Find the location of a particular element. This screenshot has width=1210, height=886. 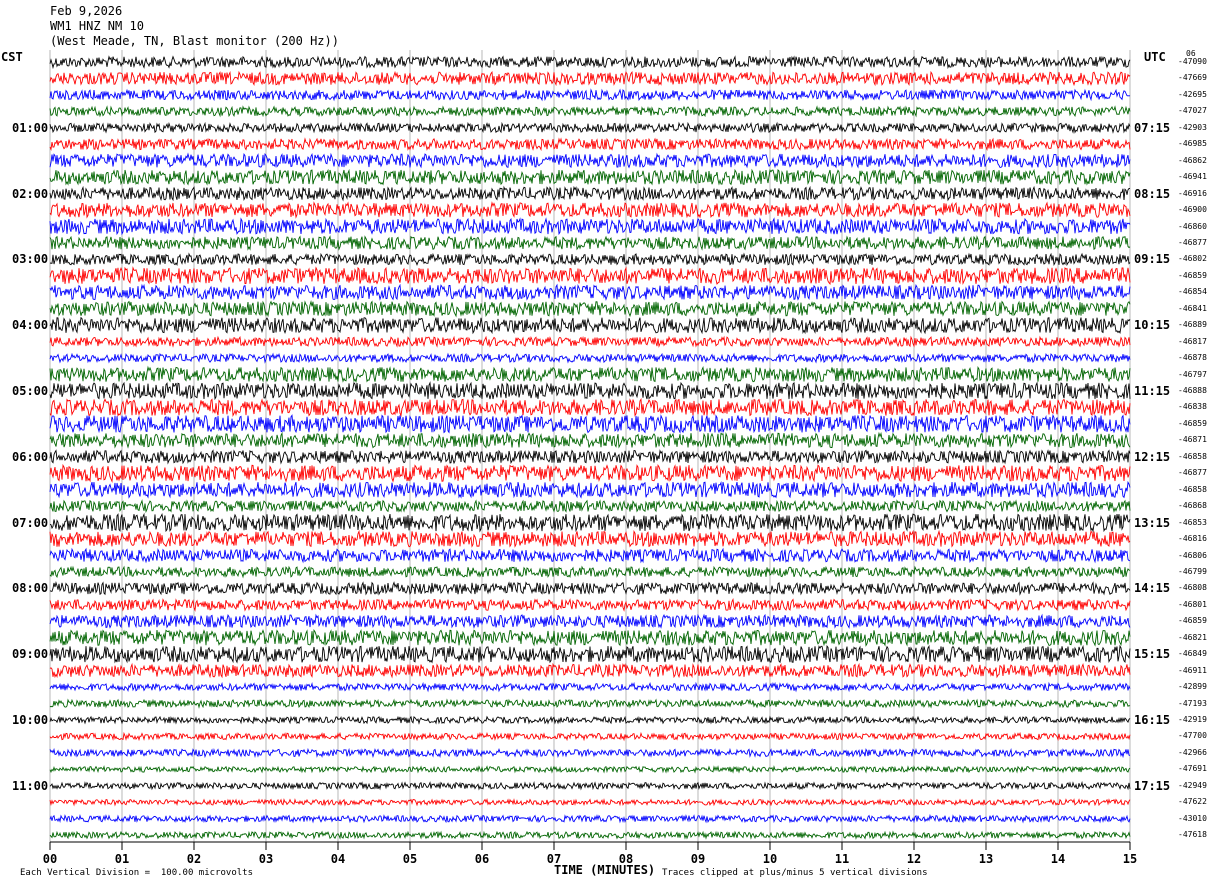

line-offset-label: -46878 is located at coordinates (1192, 358).